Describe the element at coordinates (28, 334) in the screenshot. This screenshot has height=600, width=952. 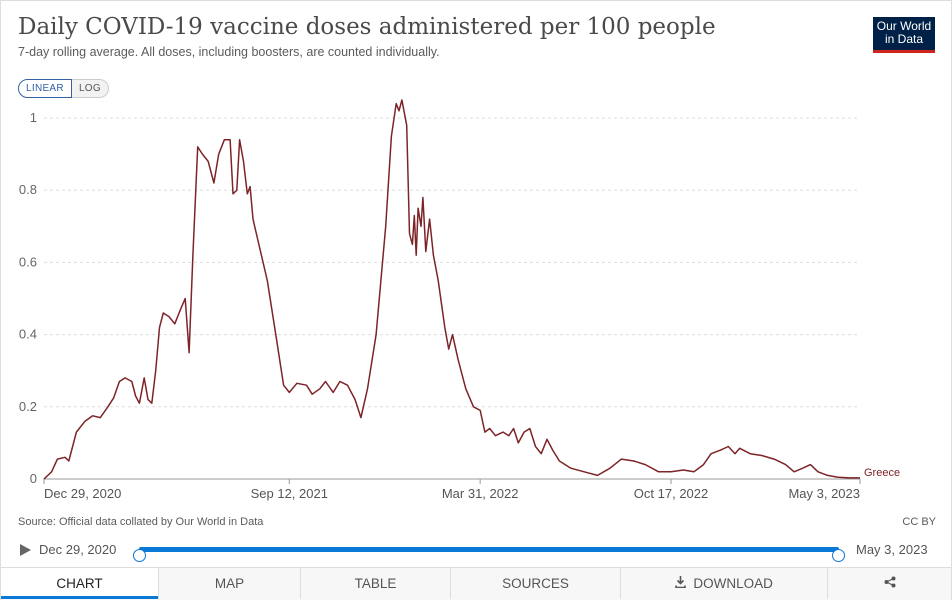
I see `y-tick-label: 0.4` at that location.